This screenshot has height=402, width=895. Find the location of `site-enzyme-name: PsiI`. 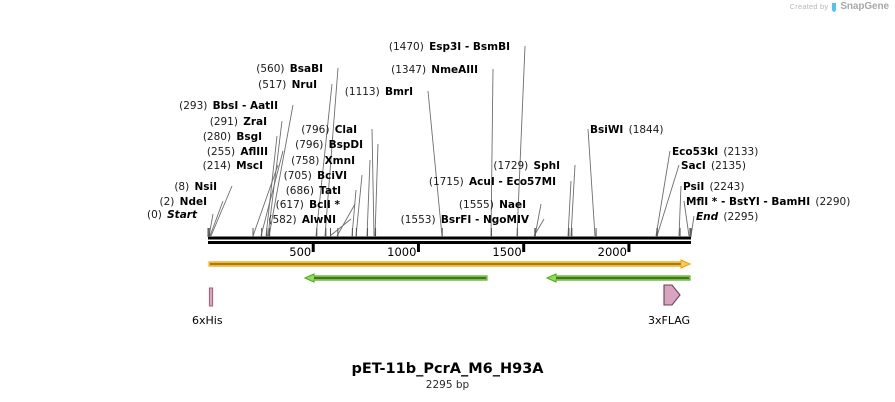

site-enzyme-name: PsiI is located at coordinates (694, 187).